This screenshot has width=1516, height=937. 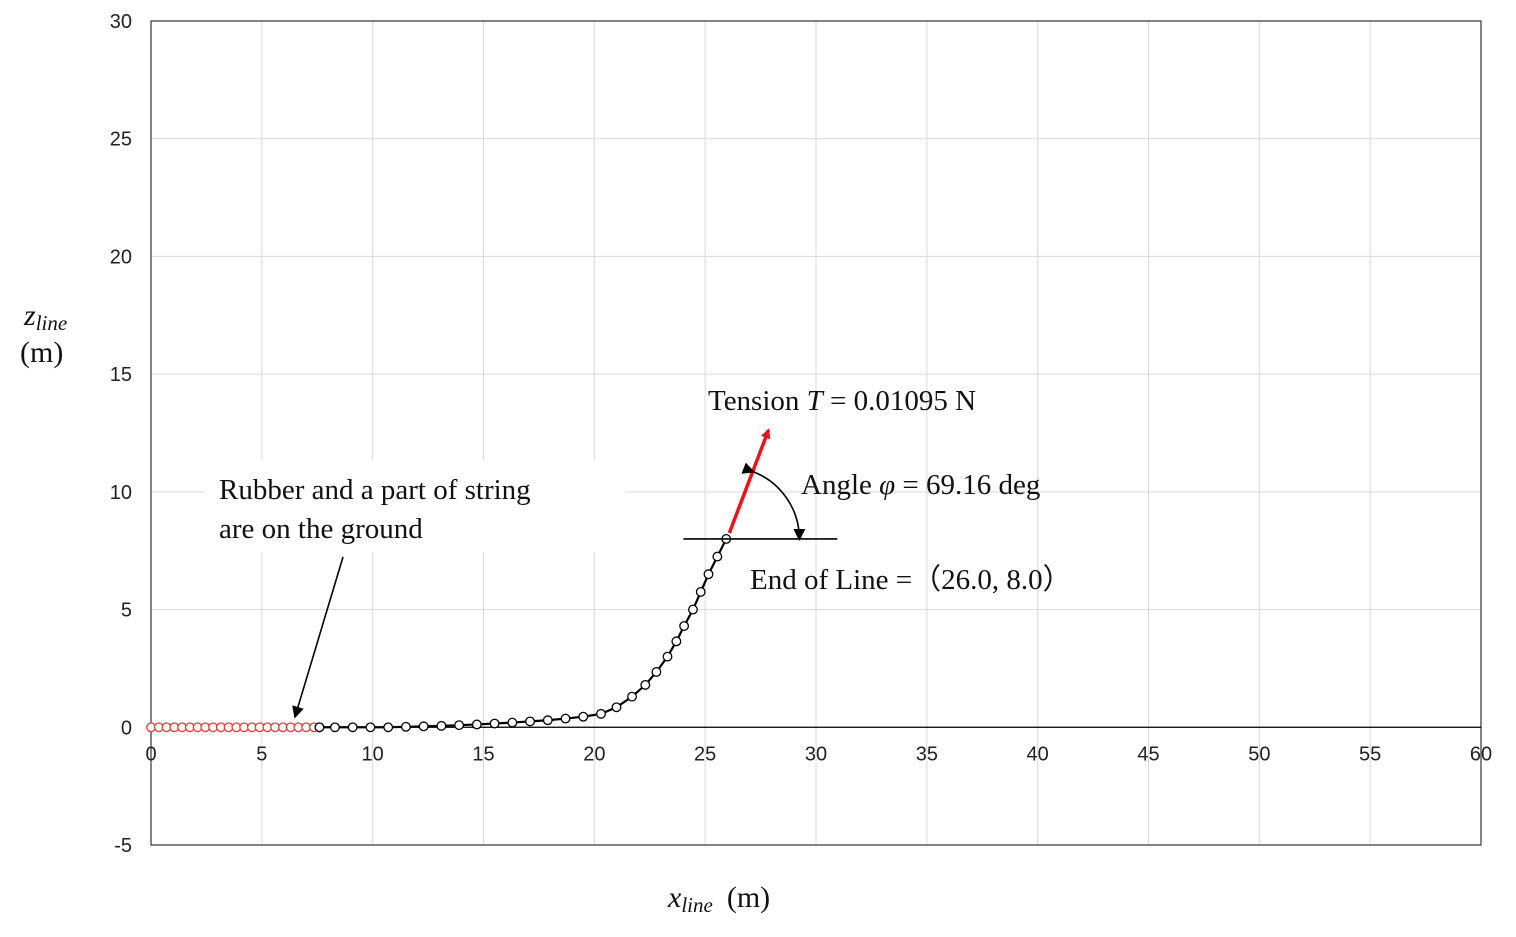 What do you see at coordinates (718, 899) in the screenshot?
I see `x-axis-label: xline (m)` at bounding box center [718, 899].